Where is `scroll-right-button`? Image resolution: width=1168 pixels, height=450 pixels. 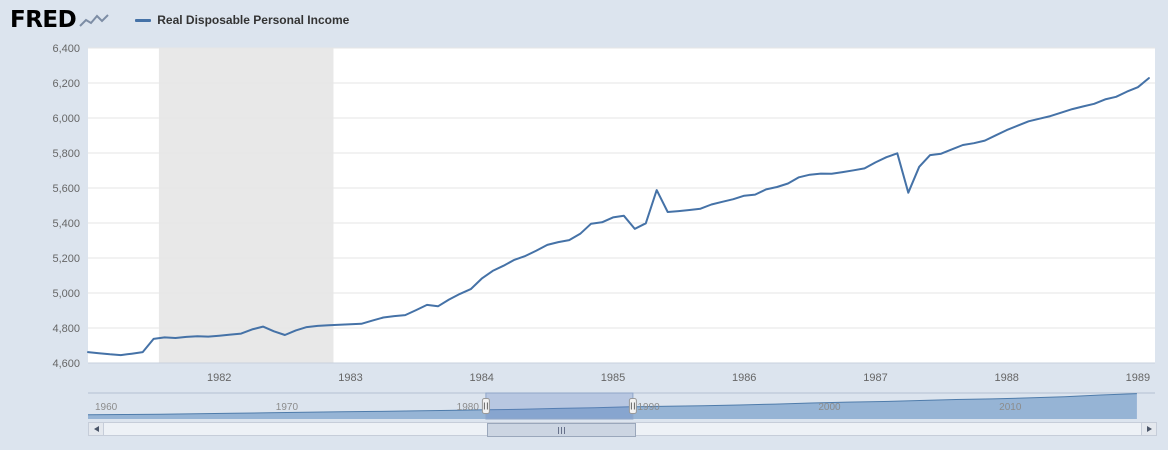
scroll-right-button is located at coordinates (1148, 429).